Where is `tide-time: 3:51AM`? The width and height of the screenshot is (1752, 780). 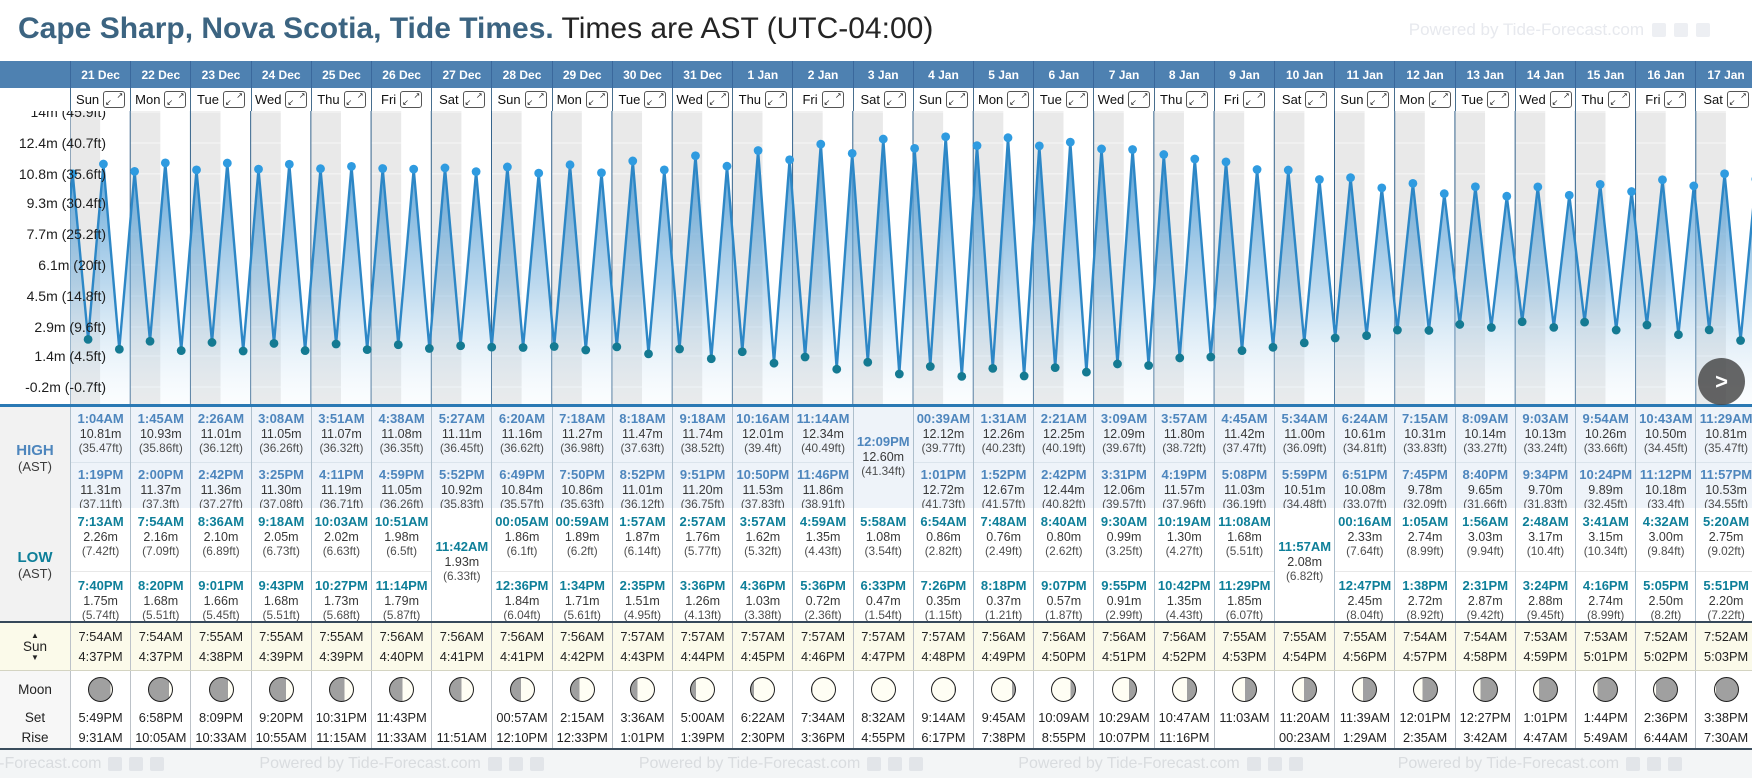
tide-time: 3:51AM is located at coordinates (341, 418).